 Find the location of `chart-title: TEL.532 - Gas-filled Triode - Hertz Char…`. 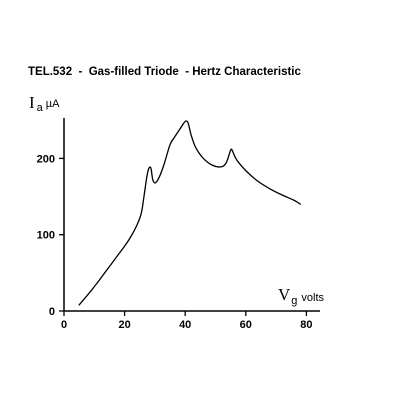

chart-title: TEL.532 - Gas-filled Triode - Hertz Char… is located at coordinates (164, 72).